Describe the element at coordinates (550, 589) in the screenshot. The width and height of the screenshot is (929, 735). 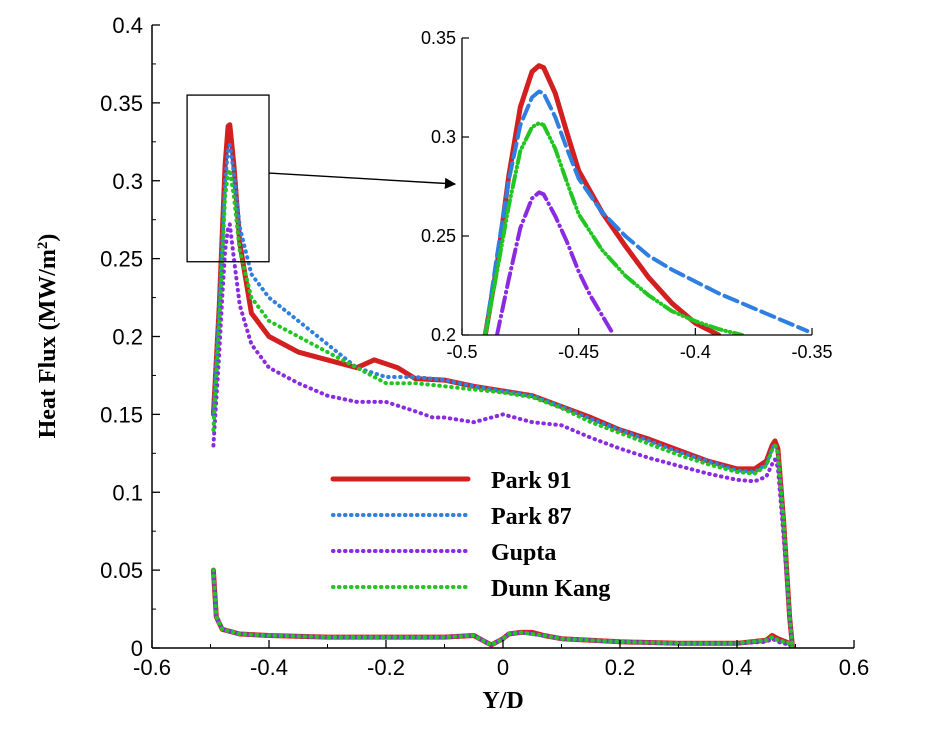
I see `legend-label: Dunn Kang` at that location.